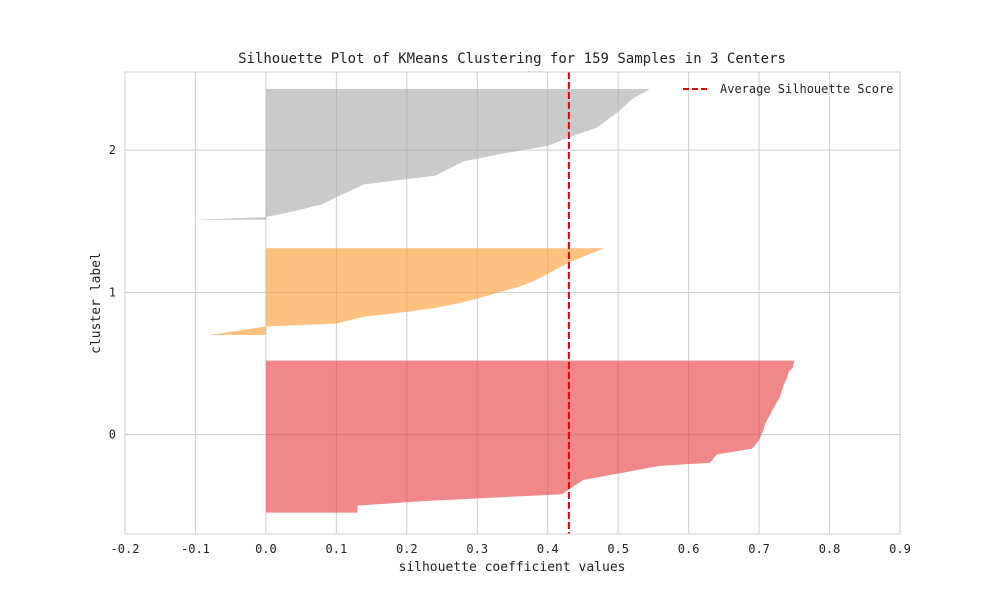 This screenshot has width=1000, height=600. What do you see at coordinates (618, 549) in the screenshot?
I see `x-tick-label: 0.5` at bounding box center [618, 549].